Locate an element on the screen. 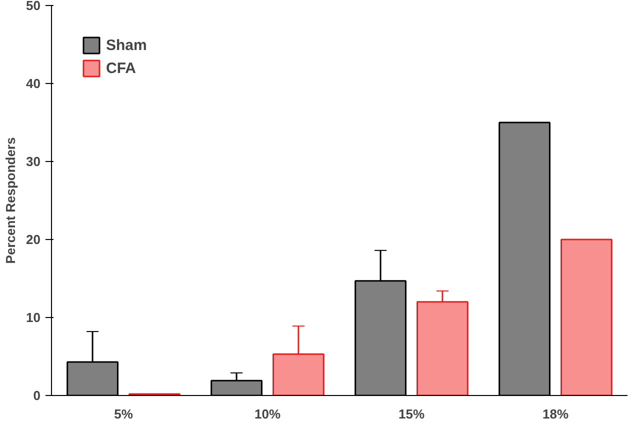  y-tick-label: 40 is located at coordinates (33, 83).